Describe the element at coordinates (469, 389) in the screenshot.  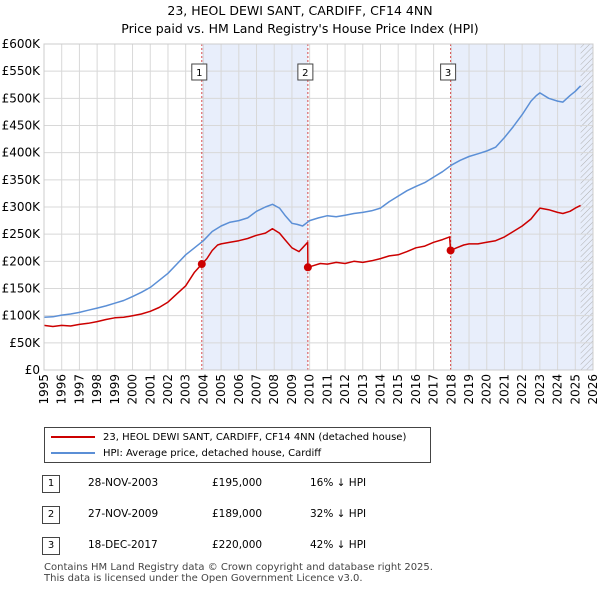
I see `x-tick-label: 2019` at that location.